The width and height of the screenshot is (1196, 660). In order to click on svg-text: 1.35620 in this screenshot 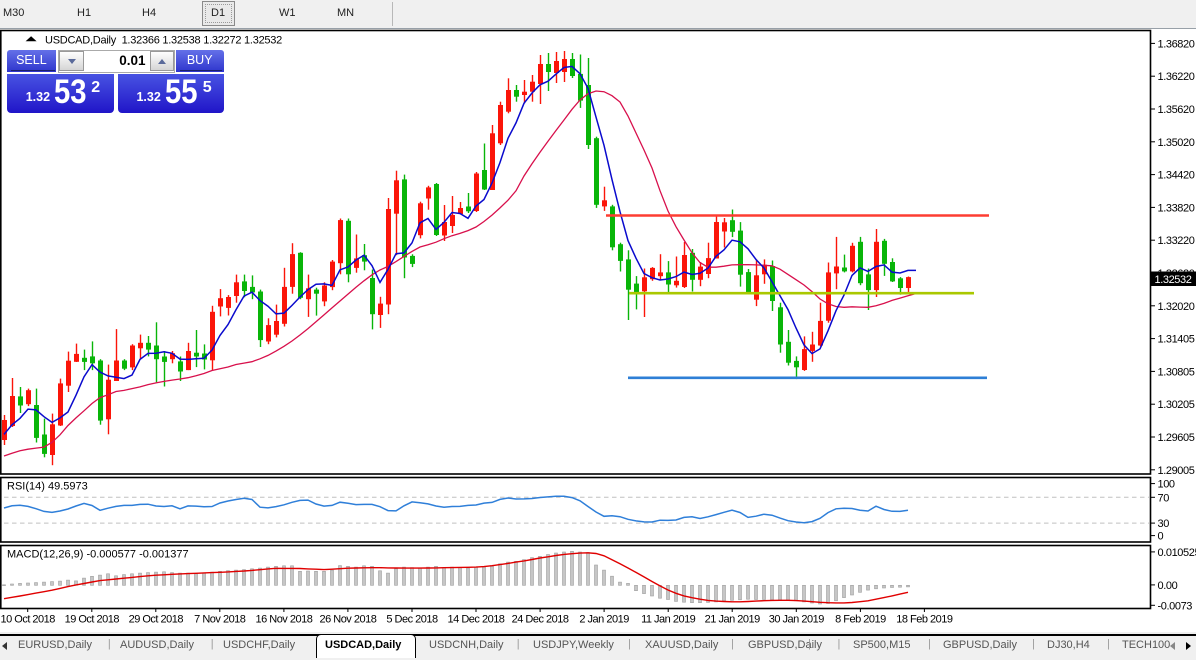, I will do `click(1176, 110)`.